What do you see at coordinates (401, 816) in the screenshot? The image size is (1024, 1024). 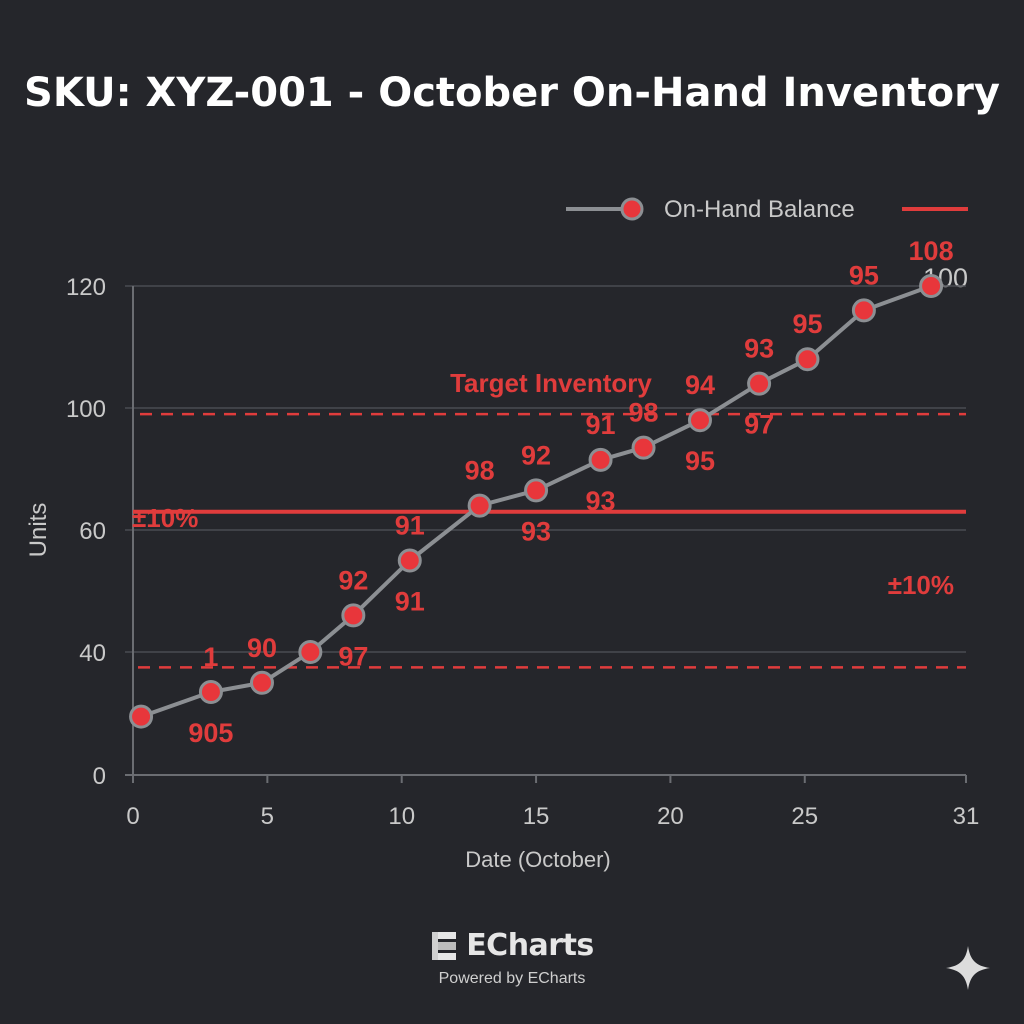 I see `x-tick-label: 10` at bounding box center [401, 816].